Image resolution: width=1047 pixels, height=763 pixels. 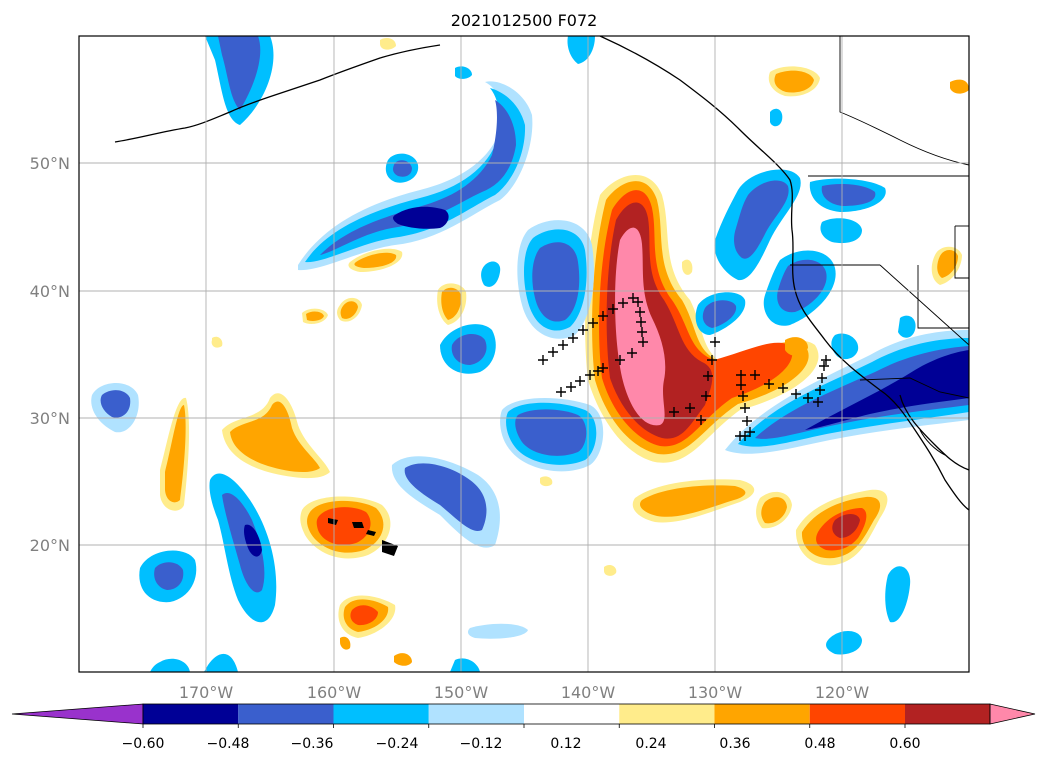 What do you see at coordinates (418, 177) in the screenshot?
I see `neg-filament-north-c` at bounding box center [418, 177].